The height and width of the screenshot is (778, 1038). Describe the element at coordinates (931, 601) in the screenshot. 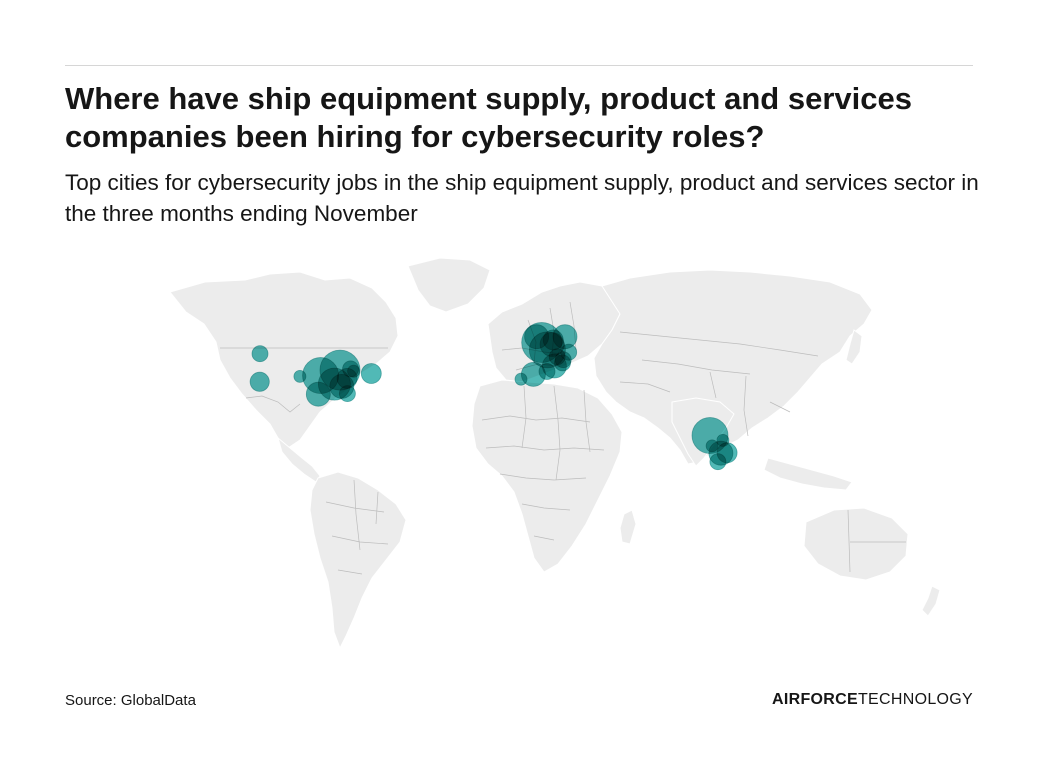

I see `land-new-zealand` at that location.